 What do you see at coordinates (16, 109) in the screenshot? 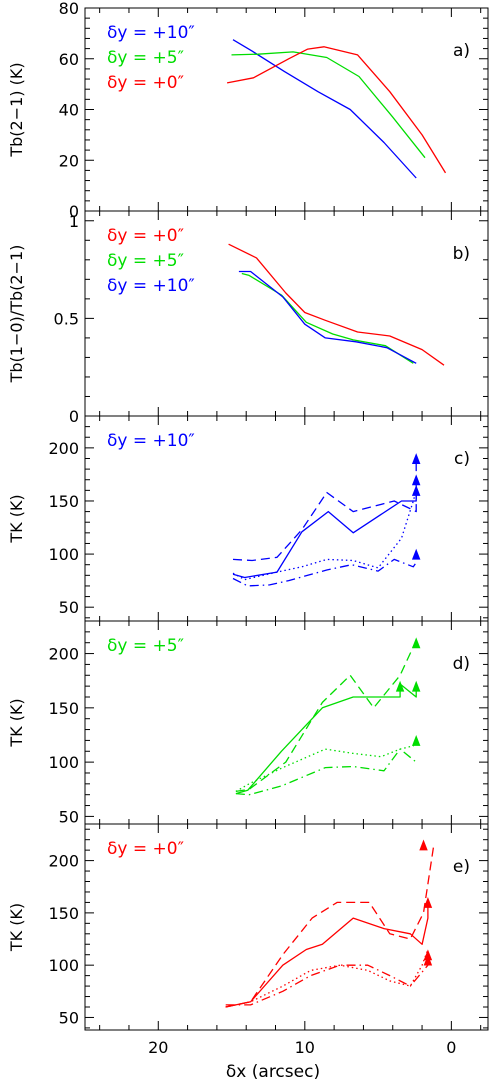
I see `y-axis-label: Tb(2−1) (K)` at bounding box center [16, 109].